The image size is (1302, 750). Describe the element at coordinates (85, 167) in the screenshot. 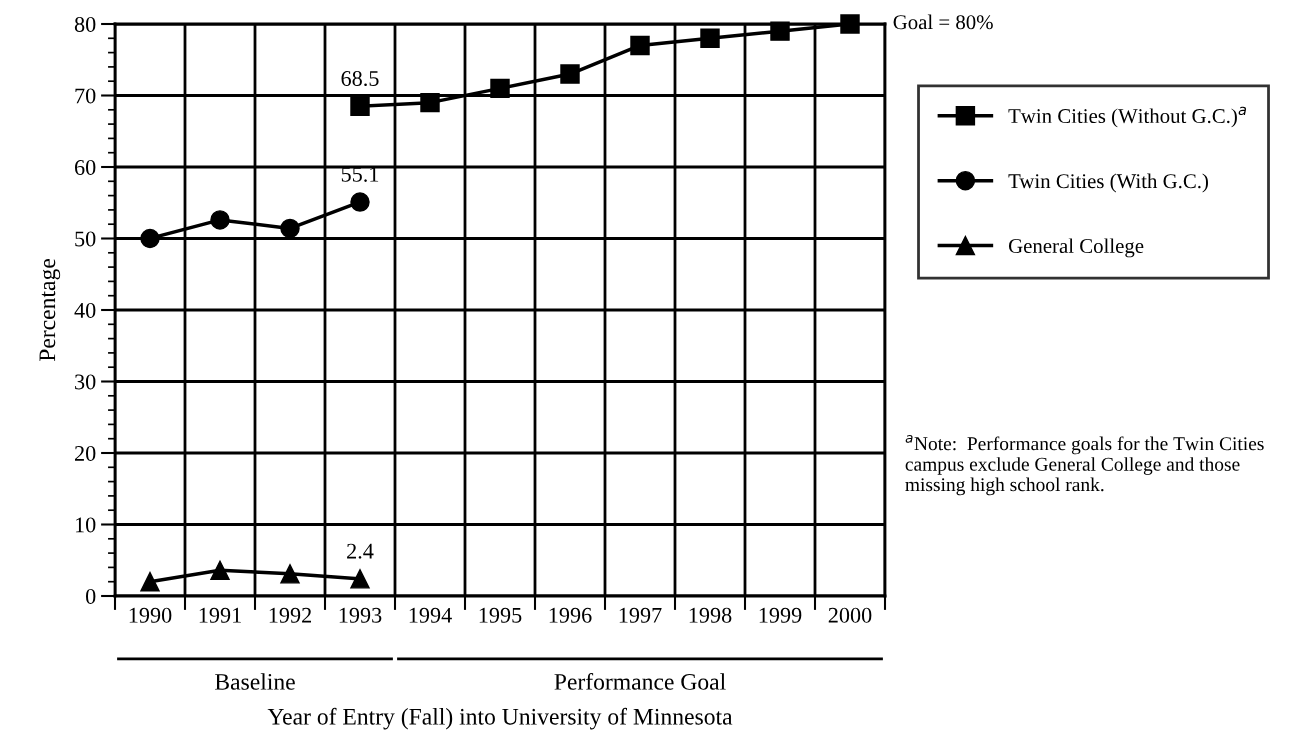

I see `y-tick-label: 60` at that location.